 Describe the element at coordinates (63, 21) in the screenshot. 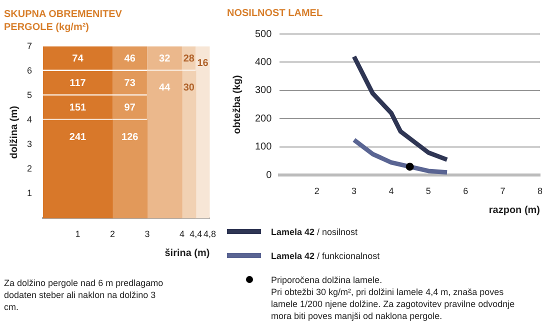

I see `chart-title: SKUPNA OBREMENITEV PERGOLE (kg/m²)` at that location.